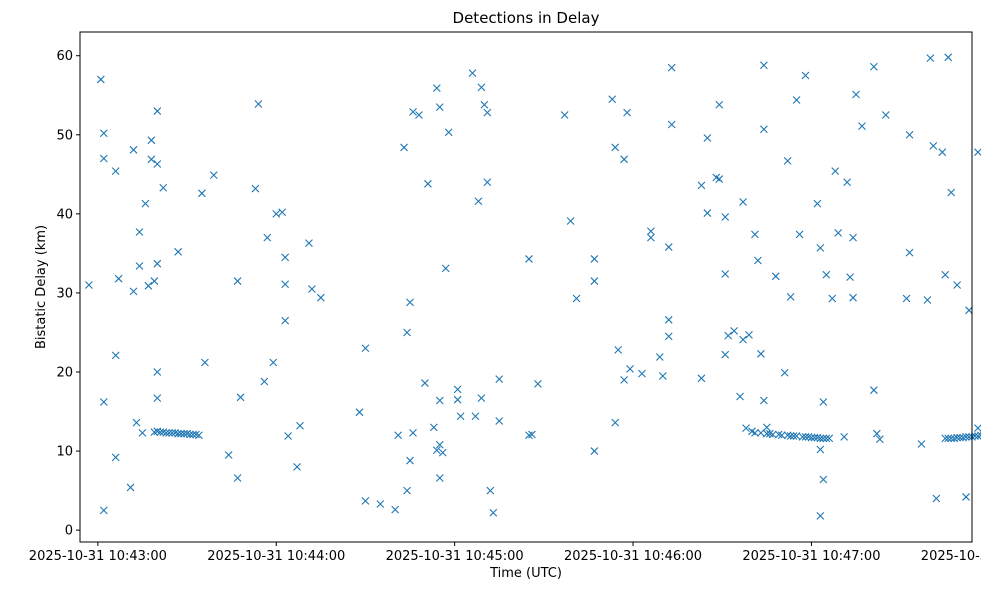  I want to click on x-axis-label: Time (UTC), so click(525, 573).